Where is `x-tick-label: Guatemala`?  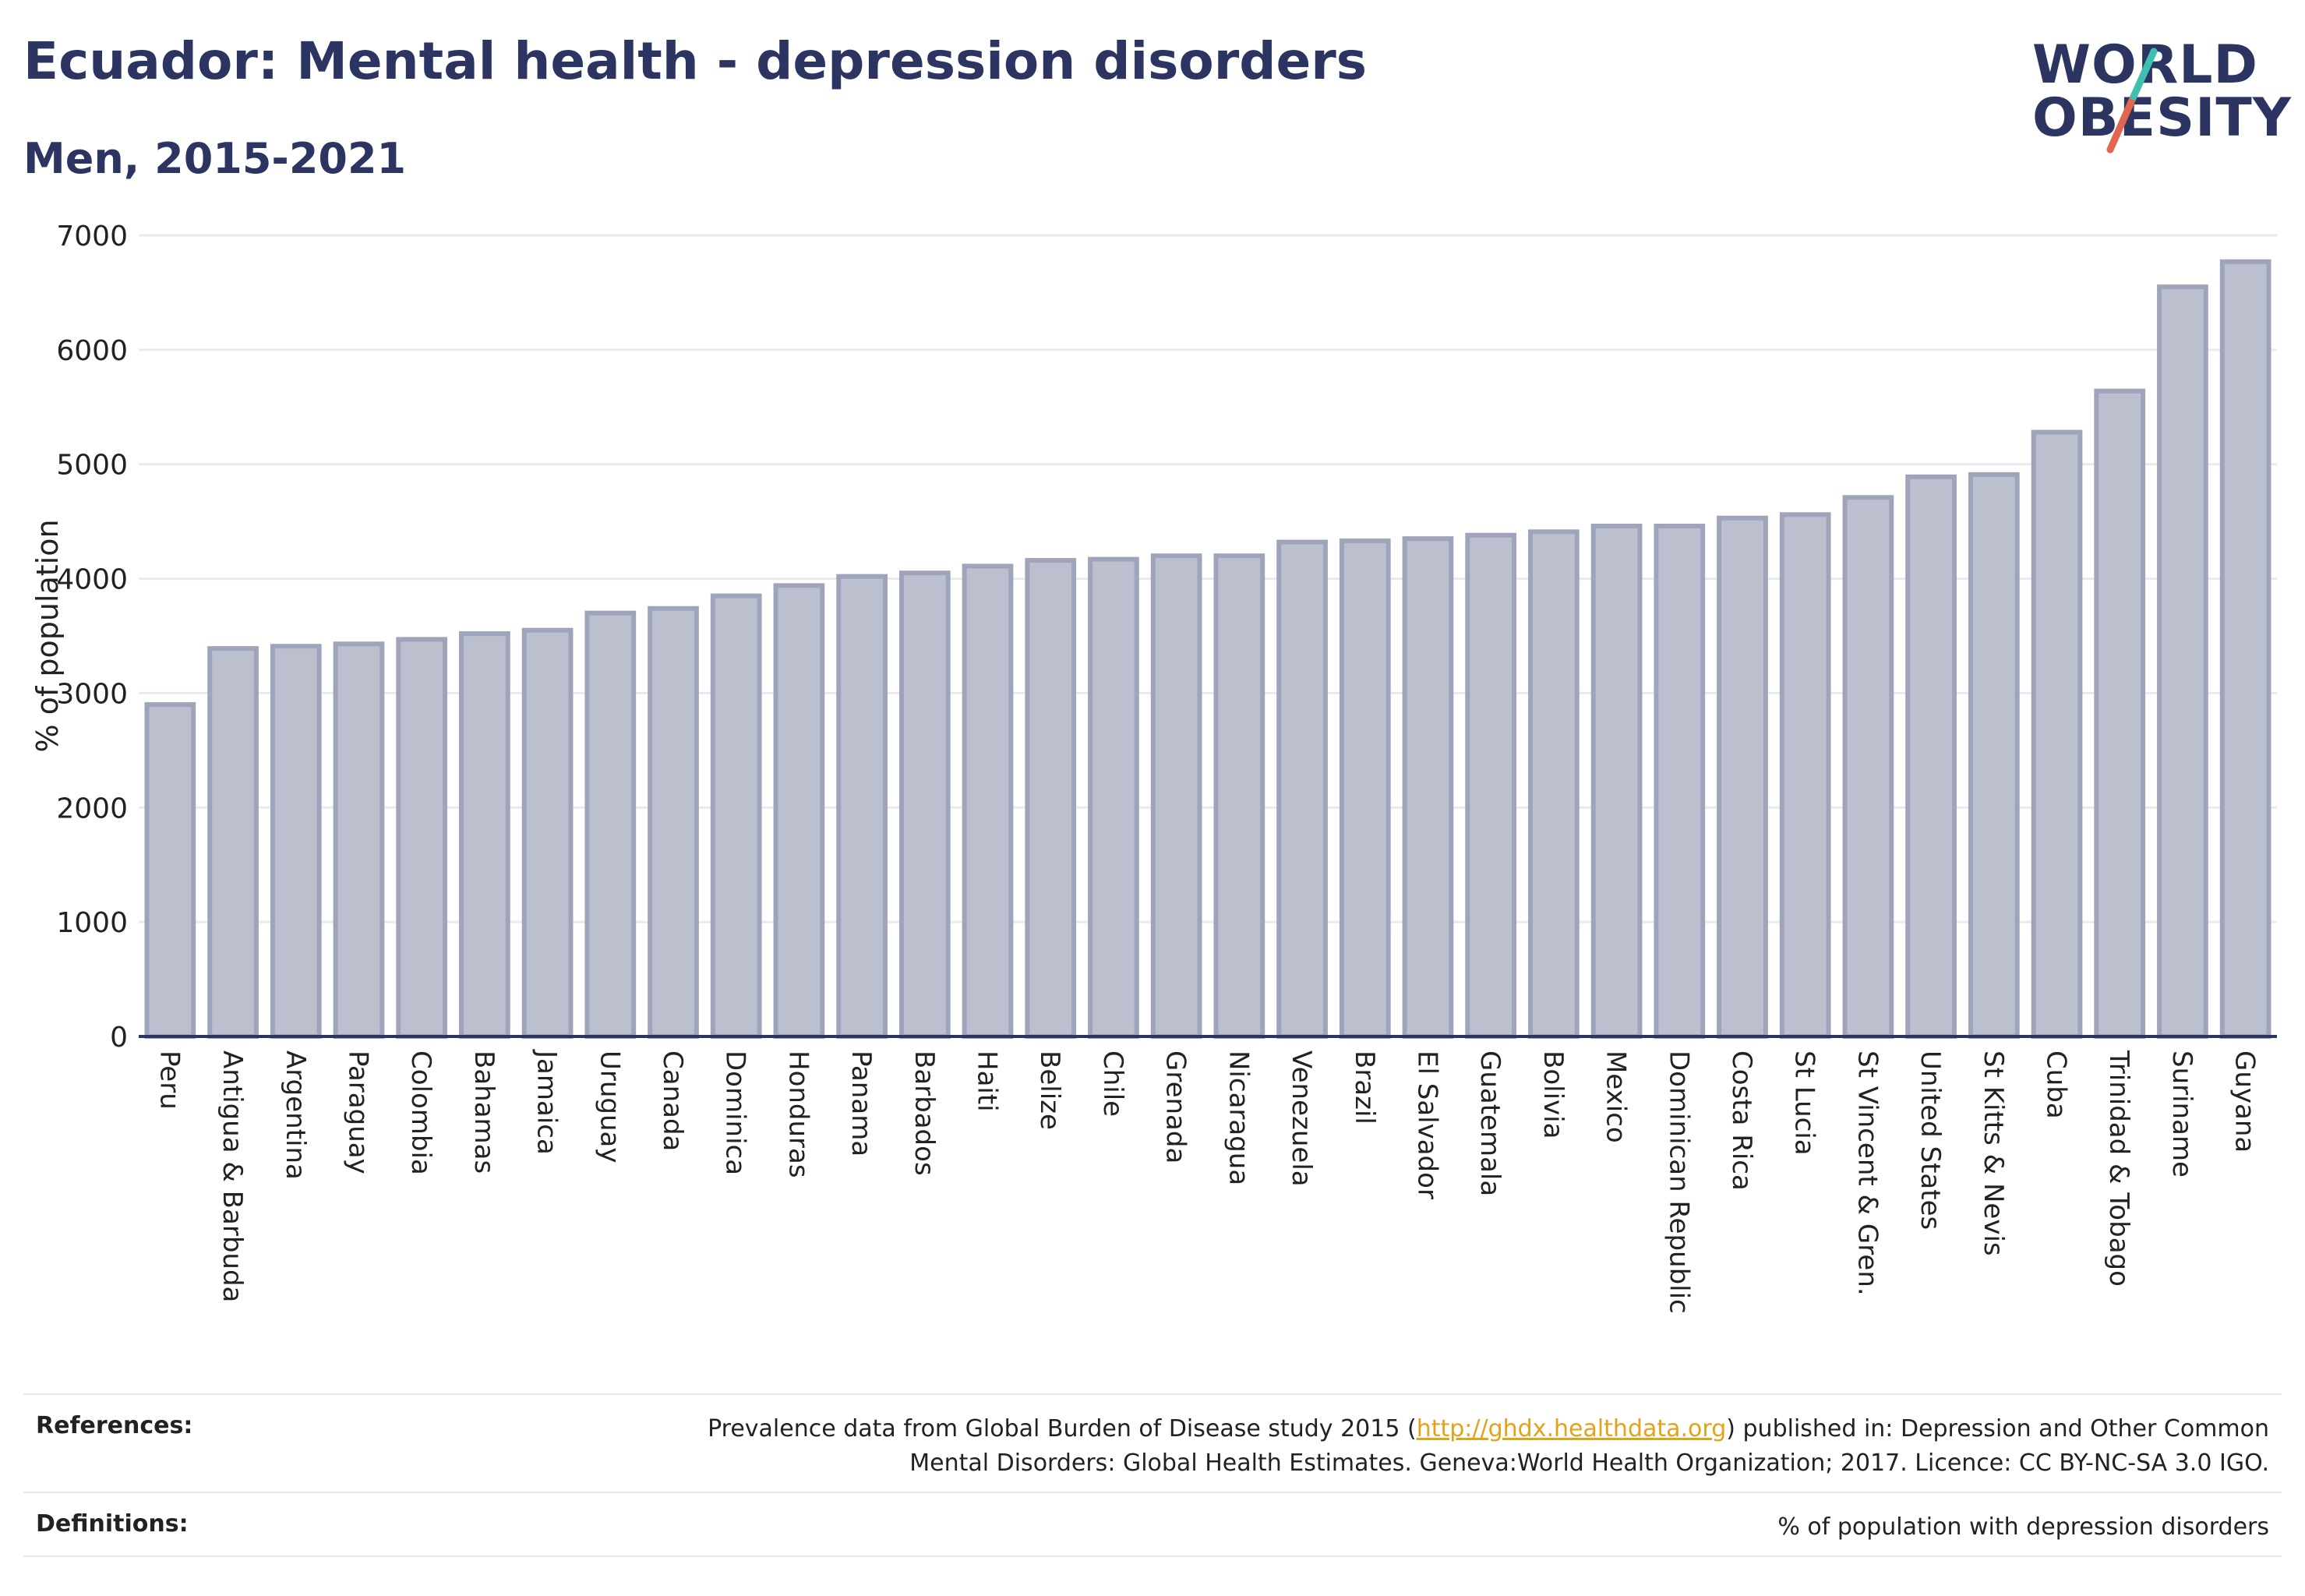
x-tick-label: Guatemala is located at coordinates (1489, 1123).